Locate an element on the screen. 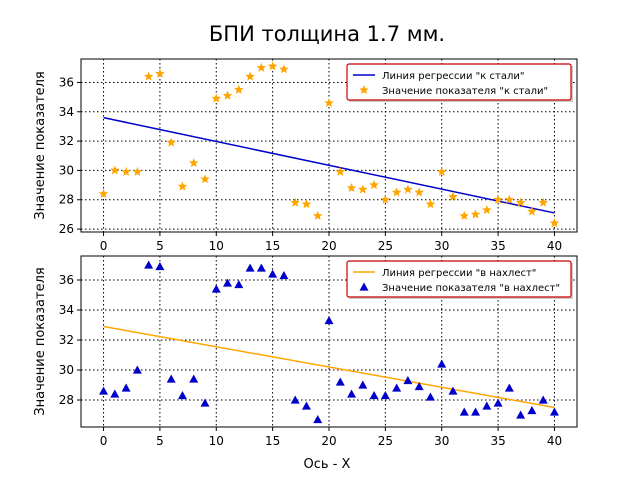 The image size is (640, 480). y-tick-label: 26 is located at coordinates (66, 229).